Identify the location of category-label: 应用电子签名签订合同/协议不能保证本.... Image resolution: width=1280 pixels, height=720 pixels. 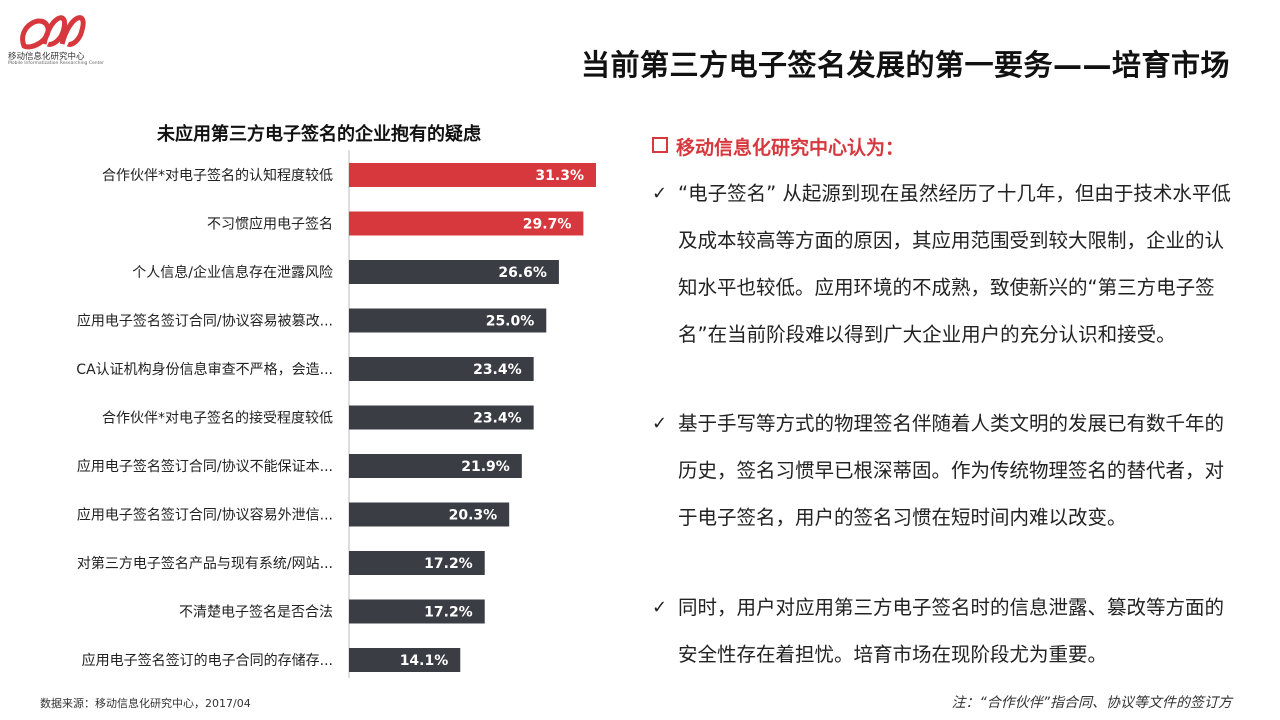
(205, 466).